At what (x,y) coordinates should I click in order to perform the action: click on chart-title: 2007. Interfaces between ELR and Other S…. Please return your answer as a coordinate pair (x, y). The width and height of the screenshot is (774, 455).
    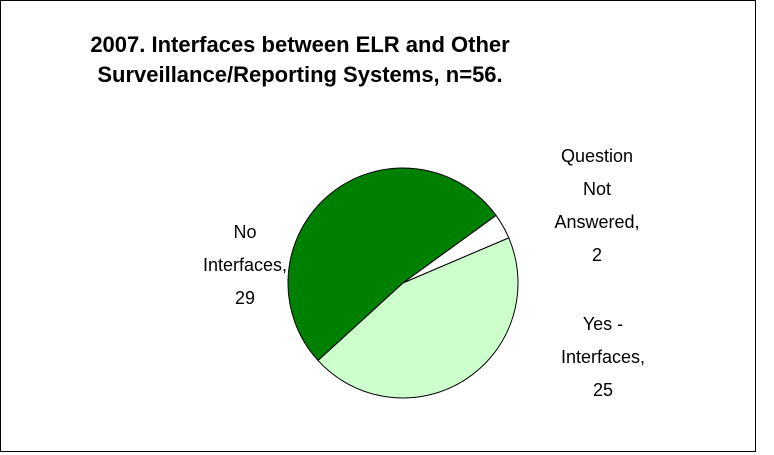
    Looking at the image, I should click on (300, 59).